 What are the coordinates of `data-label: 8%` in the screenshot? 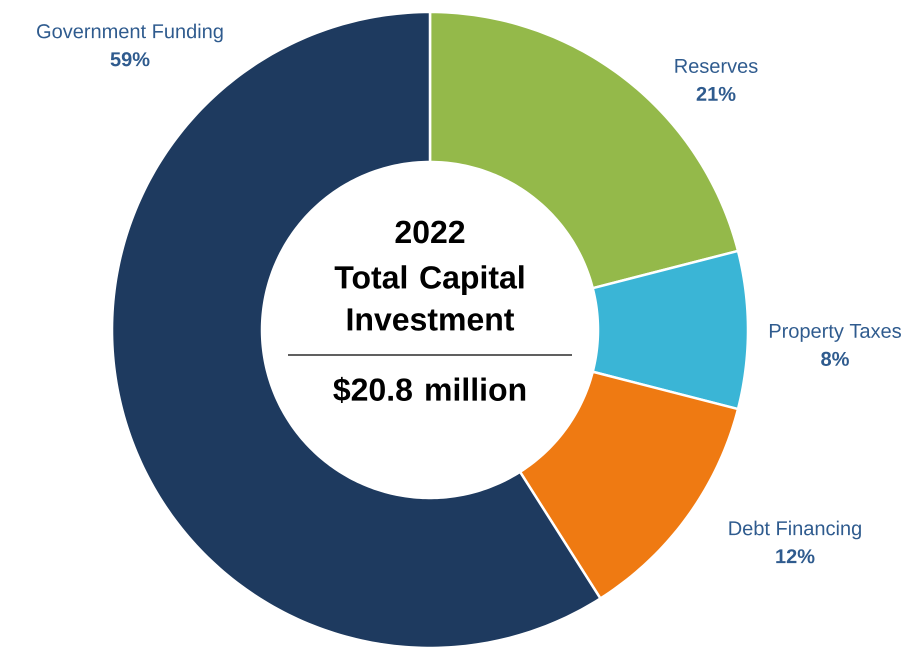 It's located at (835, 359).